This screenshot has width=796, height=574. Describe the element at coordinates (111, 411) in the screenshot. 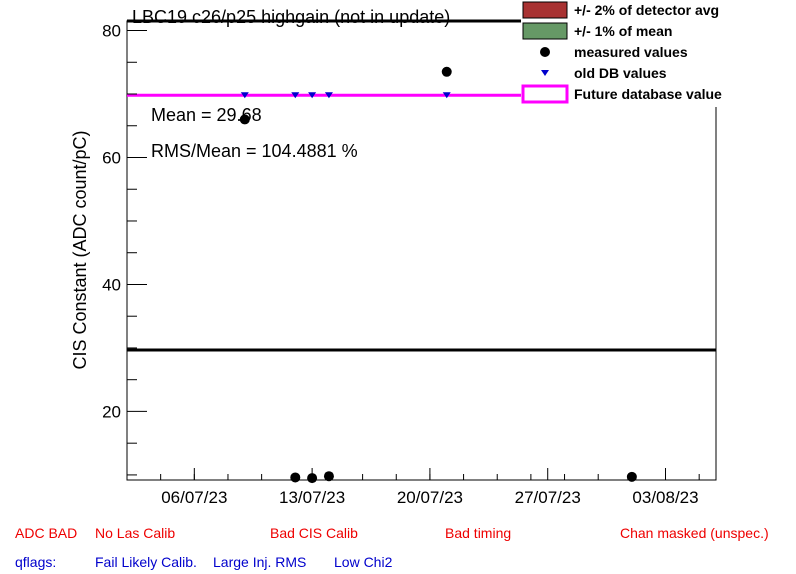

I see `y-tick-label-0: 20` at that location.